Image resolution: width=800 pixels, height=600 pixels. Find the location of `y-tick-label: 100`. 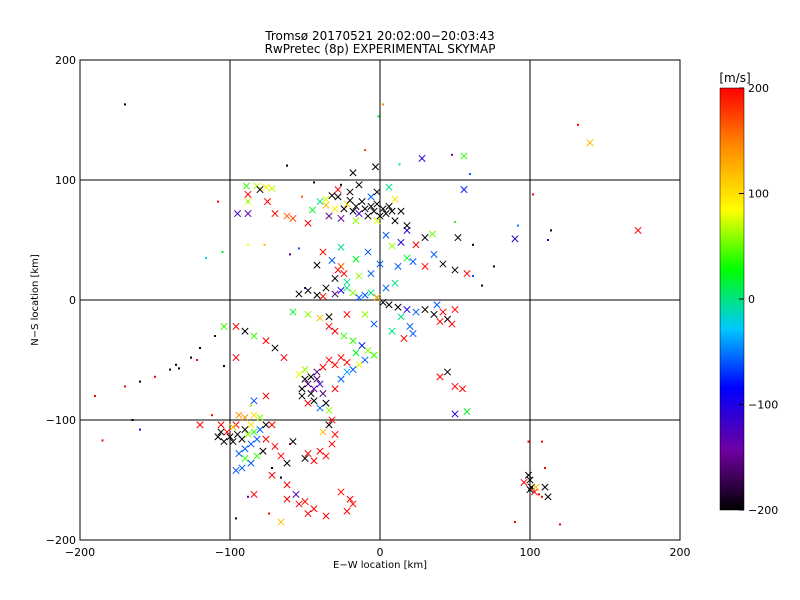

y-tick-label: 100 is located at coordinates (65, 180).